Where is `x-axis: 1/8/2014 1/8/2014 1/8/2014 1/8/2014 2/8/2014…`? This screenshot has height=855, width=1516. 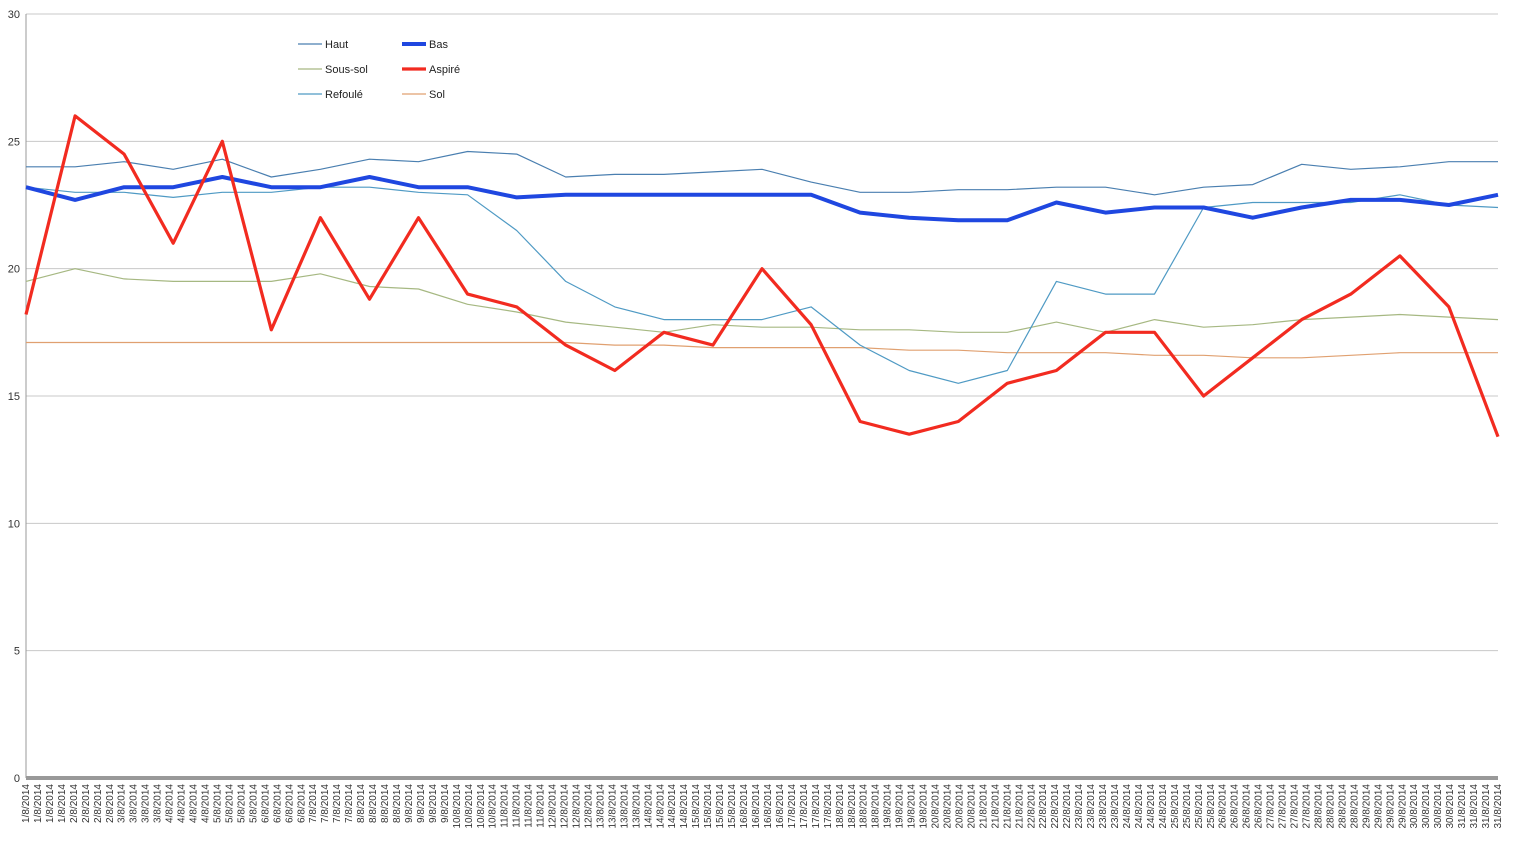 x-axis: 1/8/2014 1/8/2014 1/8/2014 1/8/2014 2/8/2014… is located at coordinates (762, 806).